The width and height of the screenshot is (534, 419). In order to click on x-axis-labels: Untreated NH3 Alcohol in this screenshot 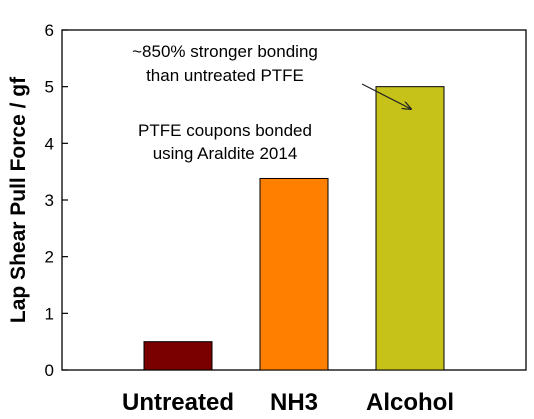, I will do `click(288, 402)`.